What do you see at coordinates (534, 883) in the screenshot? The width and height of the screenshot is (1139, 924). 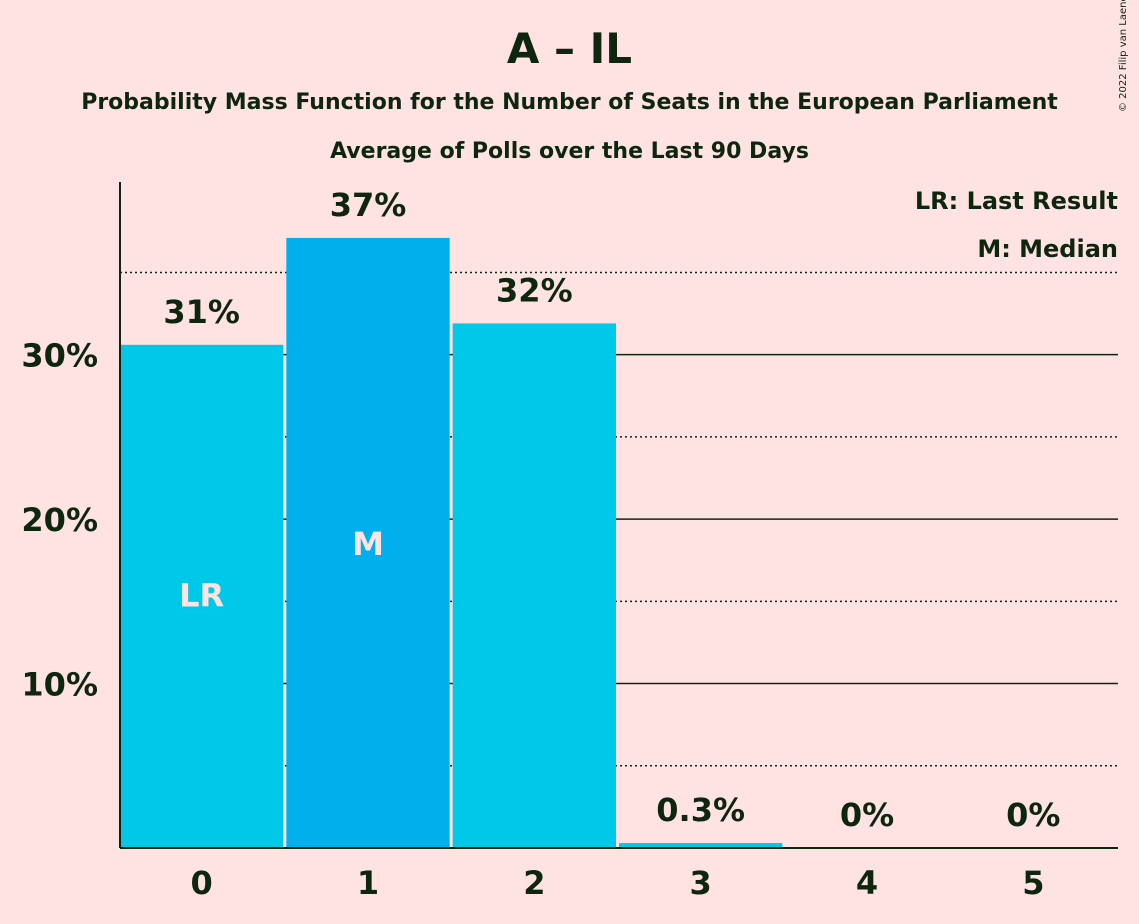 I see `x-tick-label: 2` at bounding box center [534, 883].